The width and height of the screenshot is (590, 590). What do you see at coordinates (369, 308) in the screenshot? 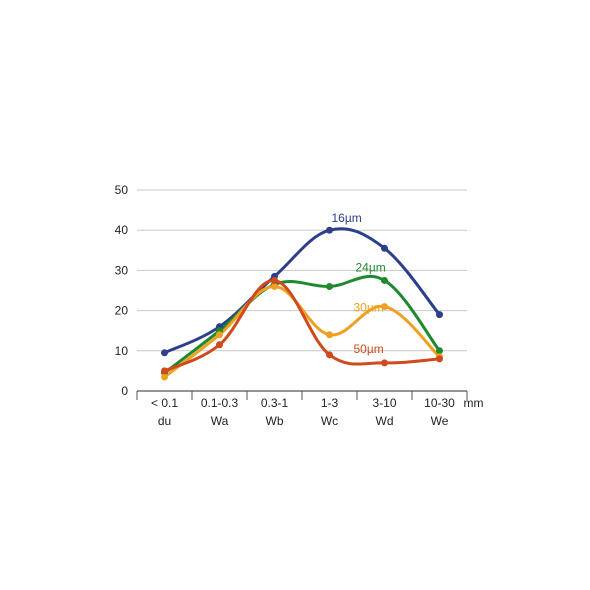
I see `series-label: 30µm` at bounding box center [369, 308].